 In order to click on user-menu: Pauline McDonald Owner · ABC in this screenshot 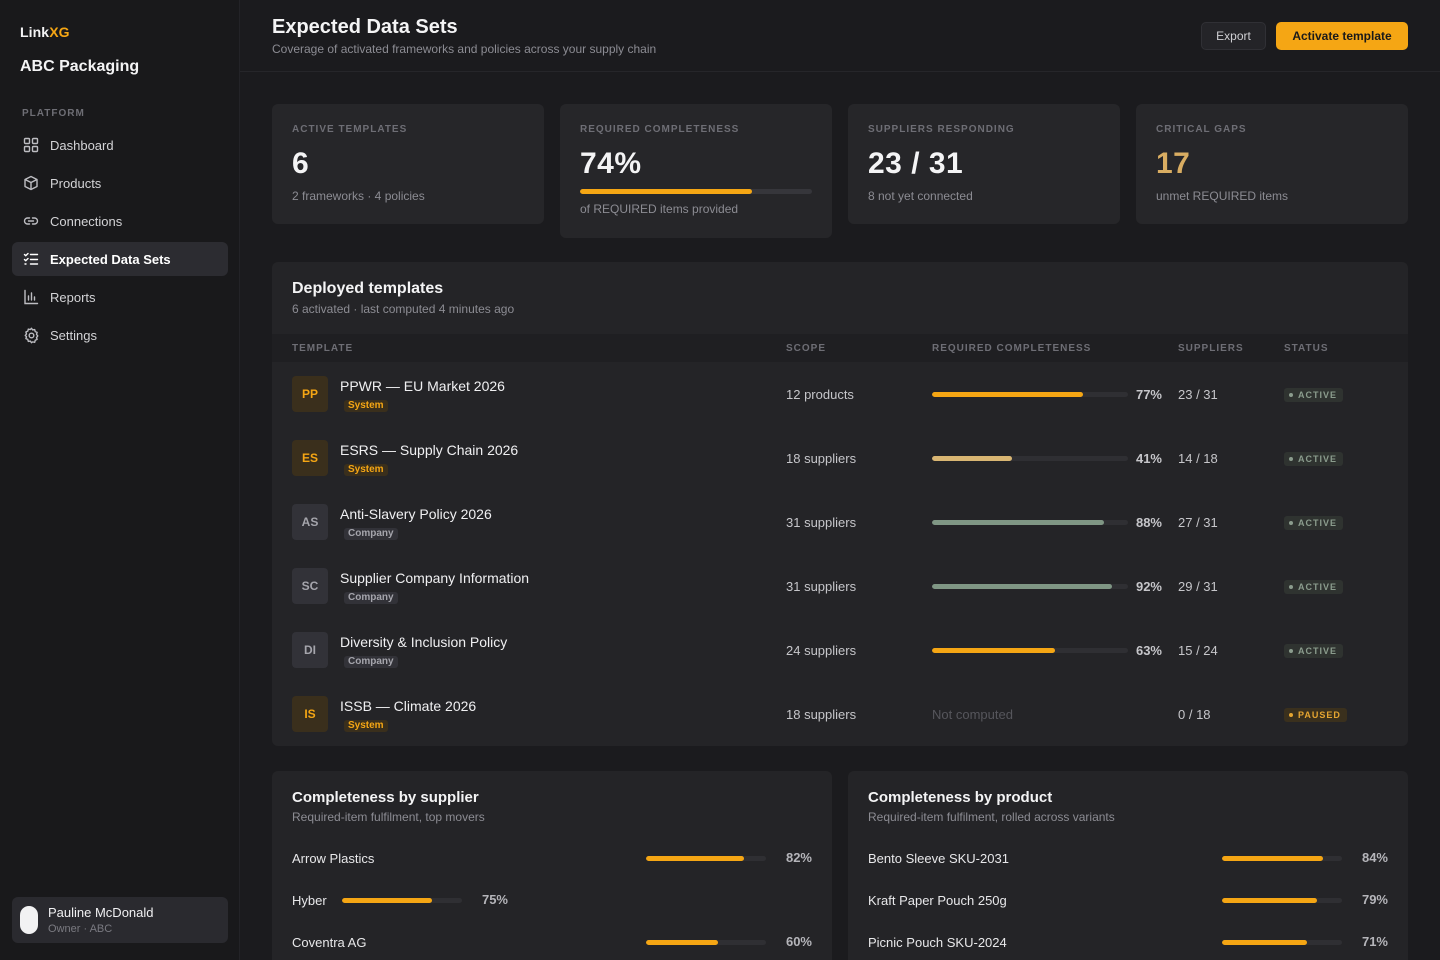, I will do `click(120, 920)`.